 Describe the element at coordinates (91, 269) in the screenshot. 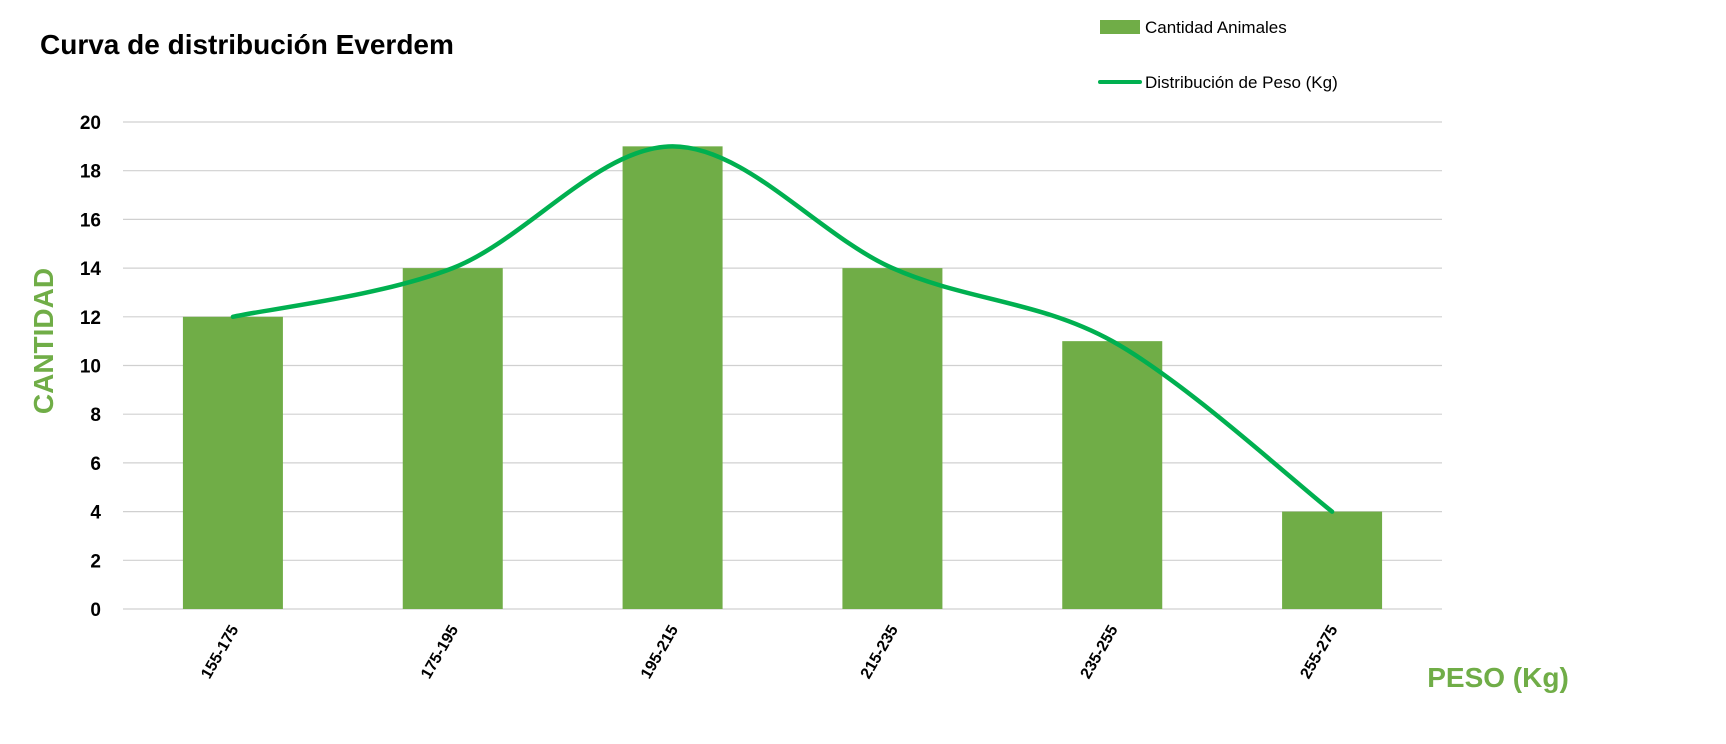

I see `y-tick-label: 14` at that location.